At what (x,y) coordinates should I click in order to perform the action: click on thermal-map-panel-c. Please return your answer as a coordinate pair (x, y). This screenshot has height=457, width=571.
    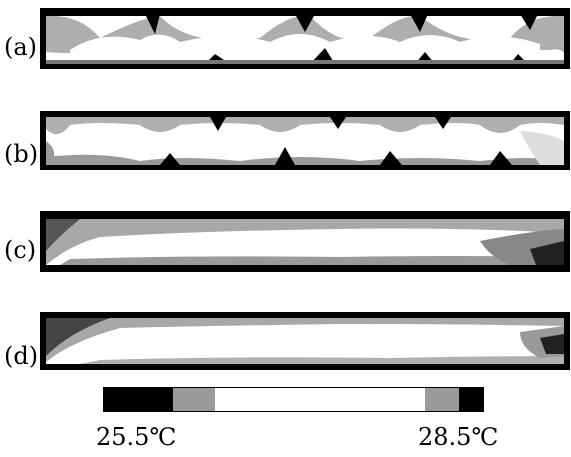
    Looking at the image, I should click on (305, 241).